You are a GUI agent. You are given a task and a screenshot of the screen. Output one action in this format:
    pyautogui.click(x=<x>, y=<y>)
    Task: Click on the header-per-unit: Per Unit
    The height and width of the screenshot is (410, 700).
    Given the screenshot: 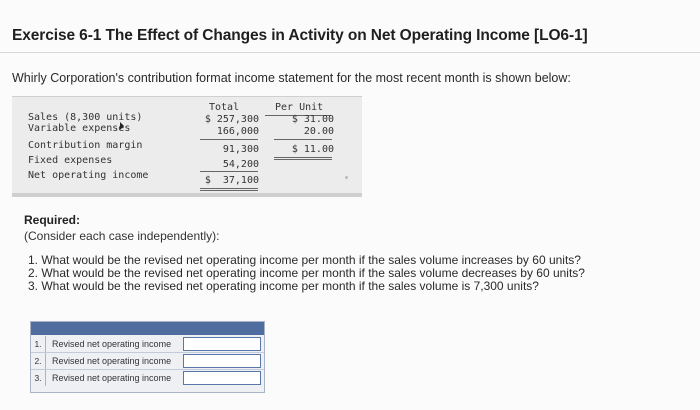 What is the action you would take?
    pyautogui.click(x=299, y=107)
    